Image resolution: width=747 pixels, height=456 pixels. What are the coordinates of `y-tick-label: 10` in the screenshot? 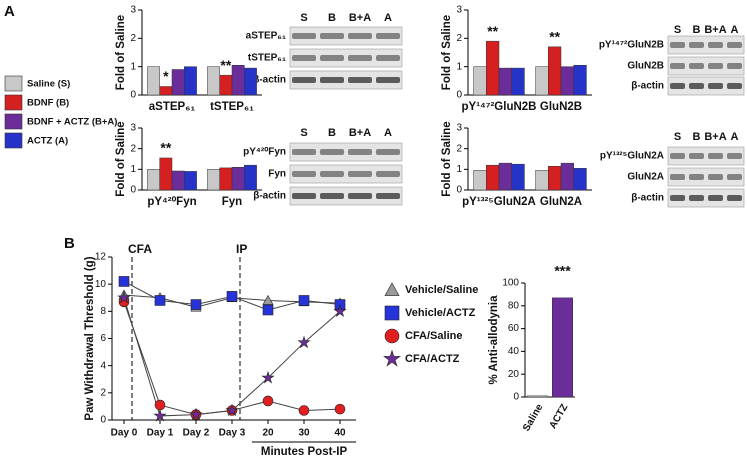 It's located at (101, 284).